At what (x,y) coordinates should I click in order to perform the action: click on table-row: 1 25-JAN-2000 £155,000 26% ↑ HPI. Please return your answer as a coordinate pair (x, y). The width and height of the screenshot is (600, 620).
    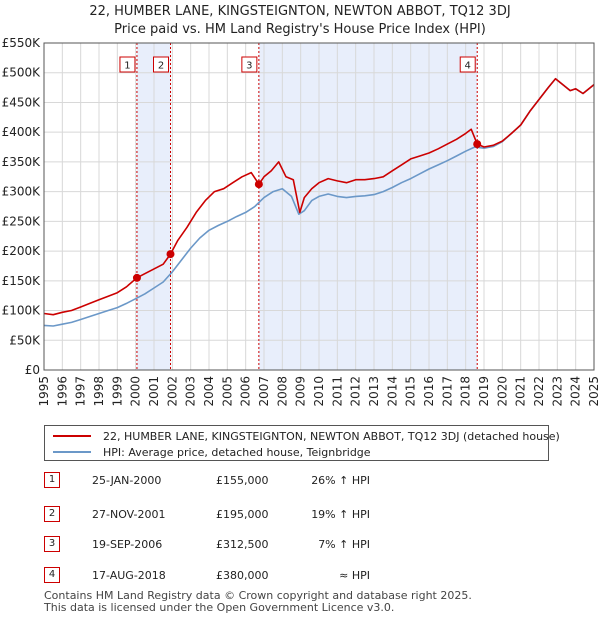
    Looking at the image, I should click on (234, 481).